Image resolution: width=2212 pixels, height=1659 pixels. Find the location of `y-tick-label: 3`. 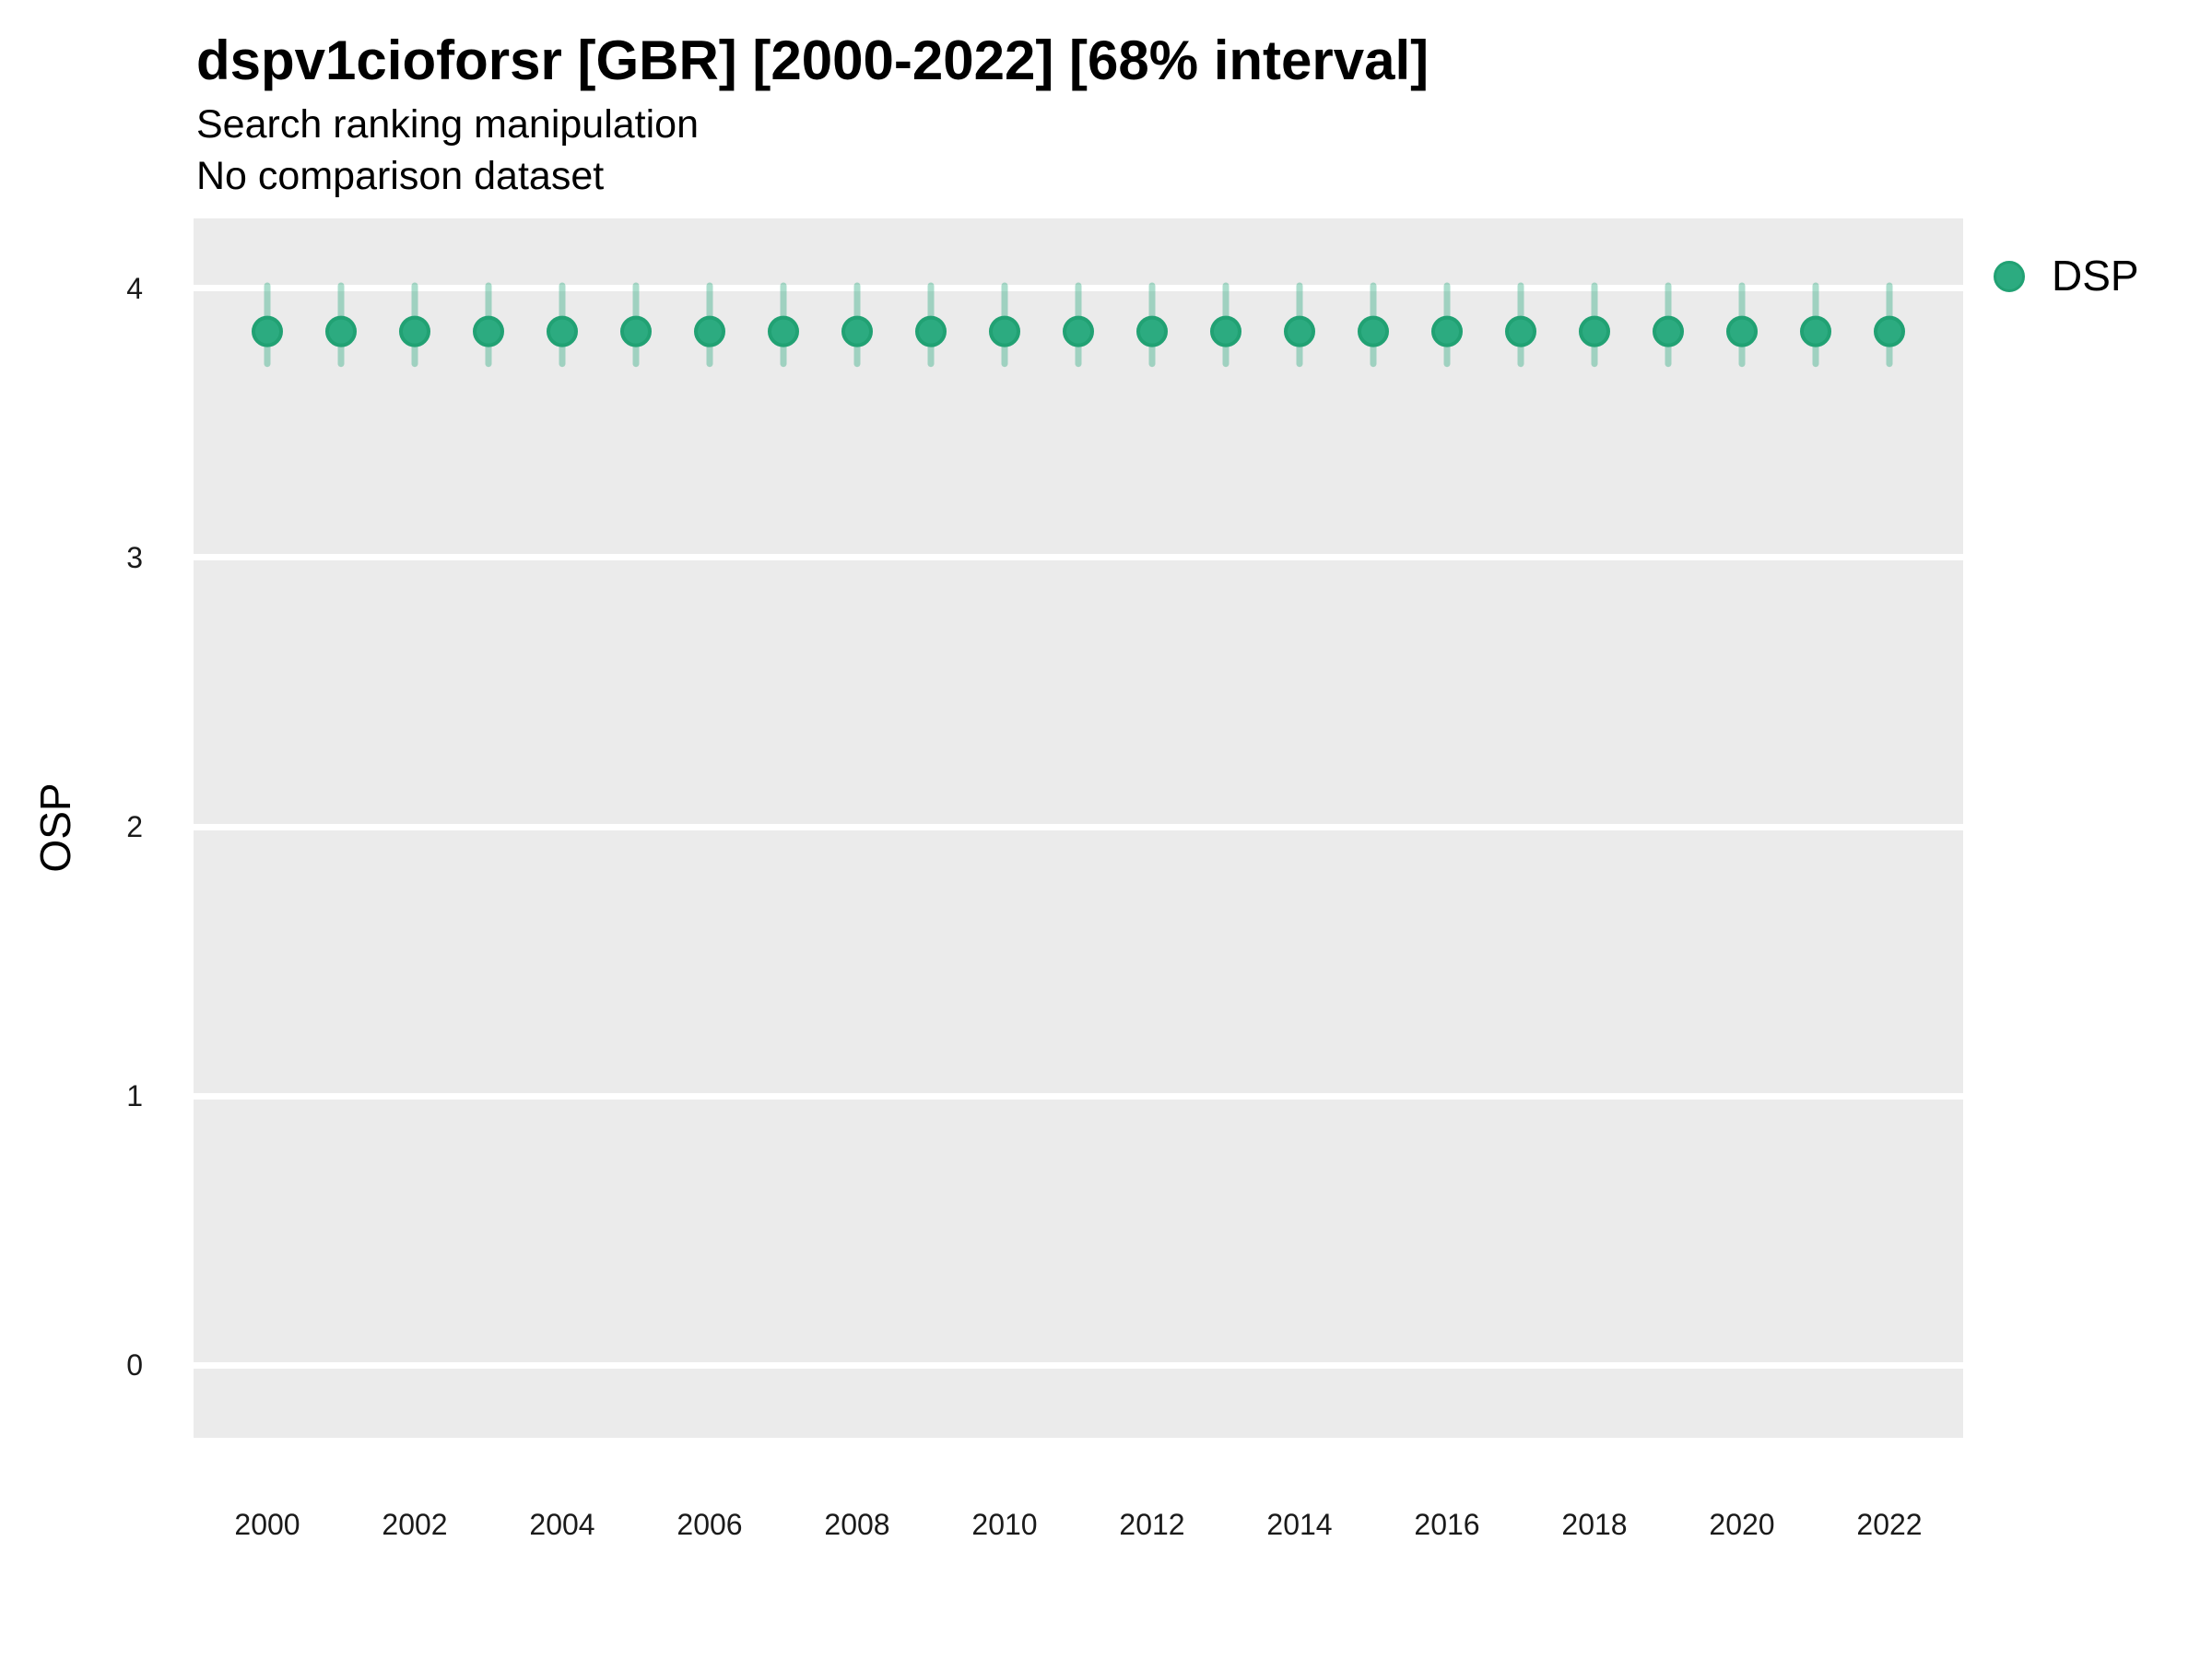

y-tick-label: 3 is located at coordinates (134, 557).